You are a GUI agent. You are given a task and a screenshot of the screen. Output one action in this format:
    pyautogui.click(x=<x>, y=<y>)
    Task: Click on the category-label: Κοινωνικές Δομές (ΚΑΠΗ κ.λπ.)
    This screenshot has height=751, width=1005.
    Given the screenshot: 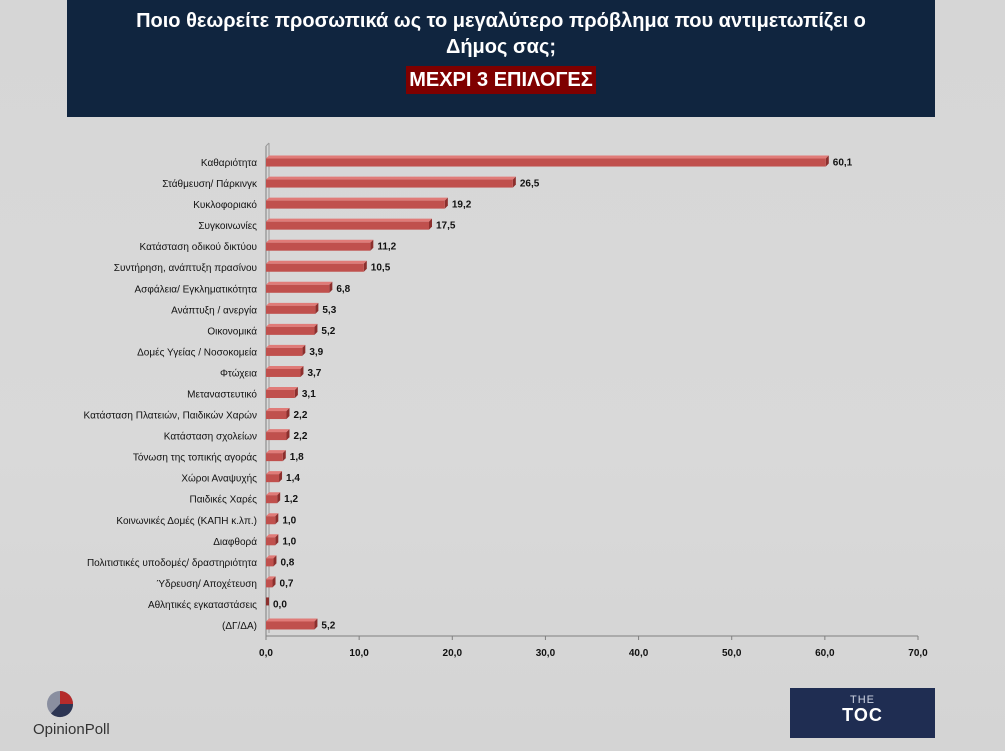 What is the action you would take?
    pyautogui.click(x=186, y=521)
    